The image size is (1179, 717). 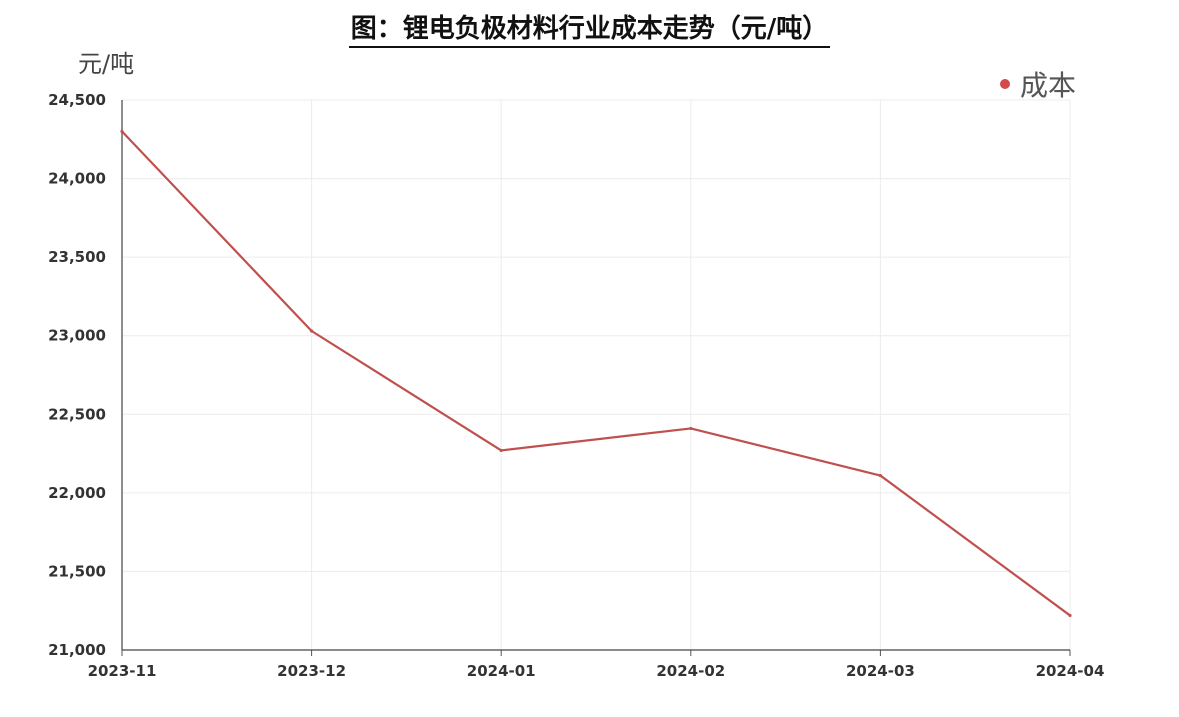 I want to click on y-tick-label: 21,000, so click(x=77, y=650).